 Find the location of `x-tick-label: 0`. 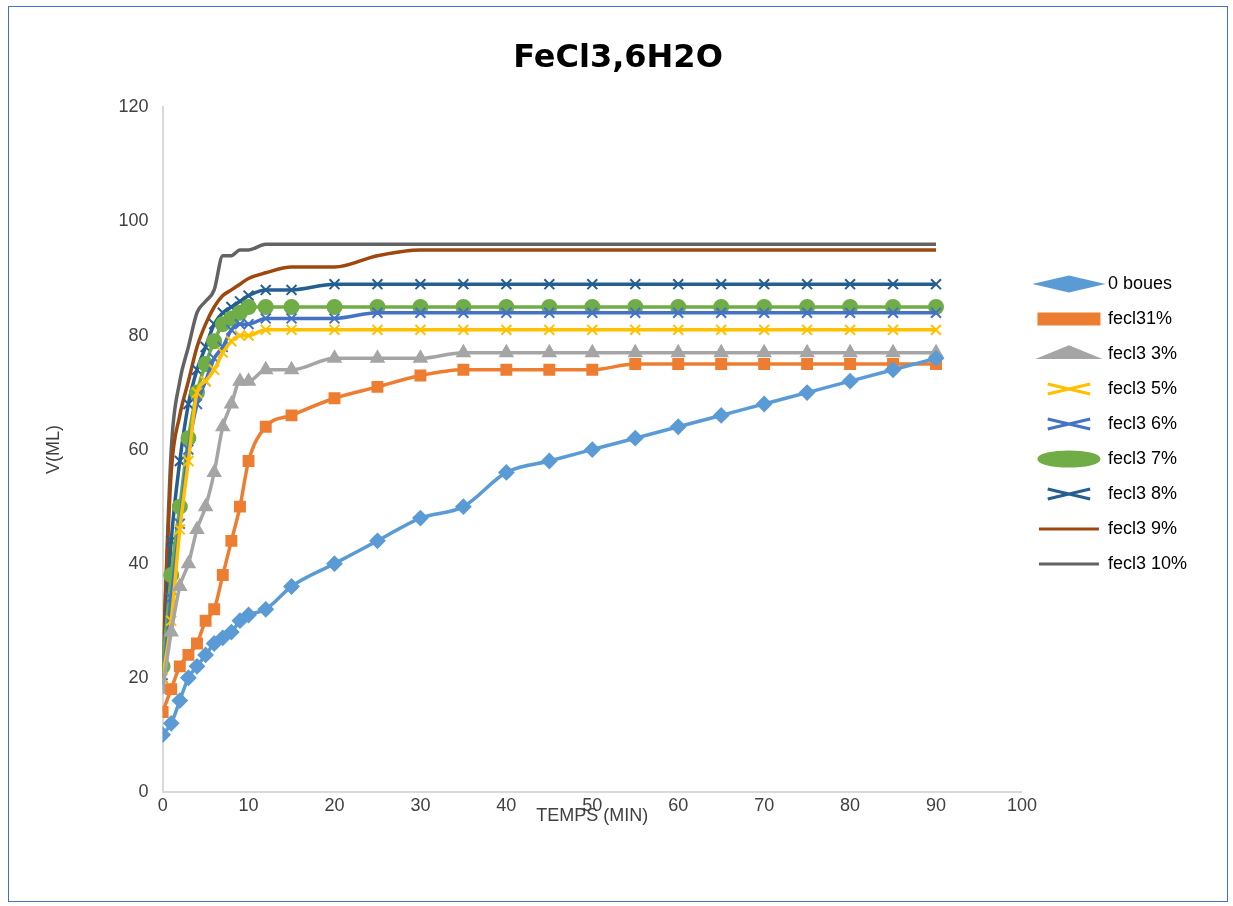

x-tick-label: 0 is located at coordinates (162, 804).